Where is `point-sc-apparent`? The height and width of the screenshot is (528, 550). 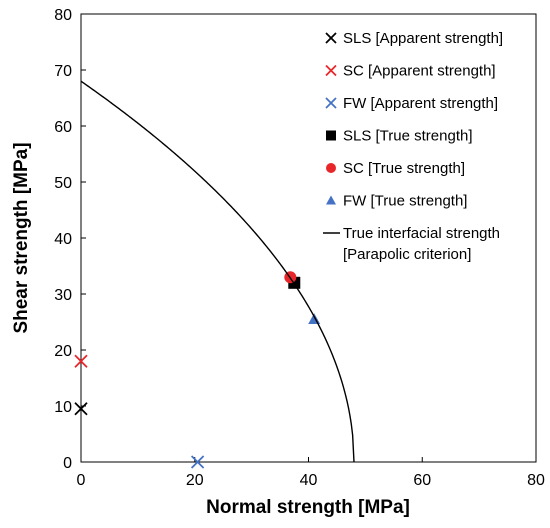
point-sc-apparent is located at coordinates (81, 361).